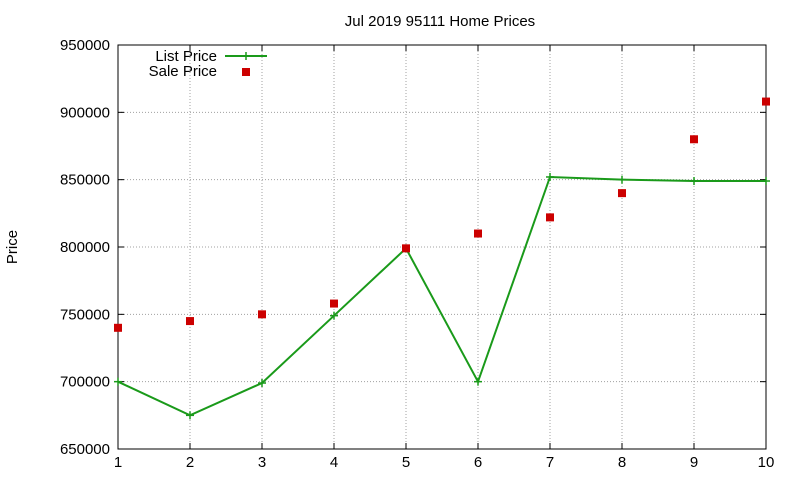 The height and width of the screenshot is (480, 800). What do you see at coordinates (622, 462) in the screenshot?
I see `x-tick-label: 8` at bounding box center [622, 462].